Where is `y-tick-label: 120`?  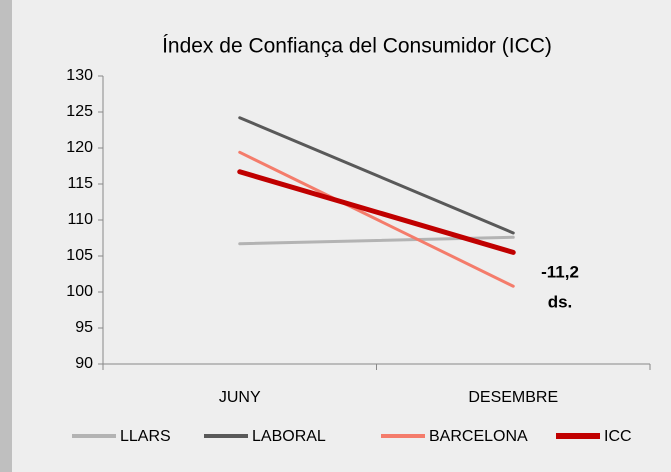
y-tick-label: 120 is located at coordinates (79, 147).